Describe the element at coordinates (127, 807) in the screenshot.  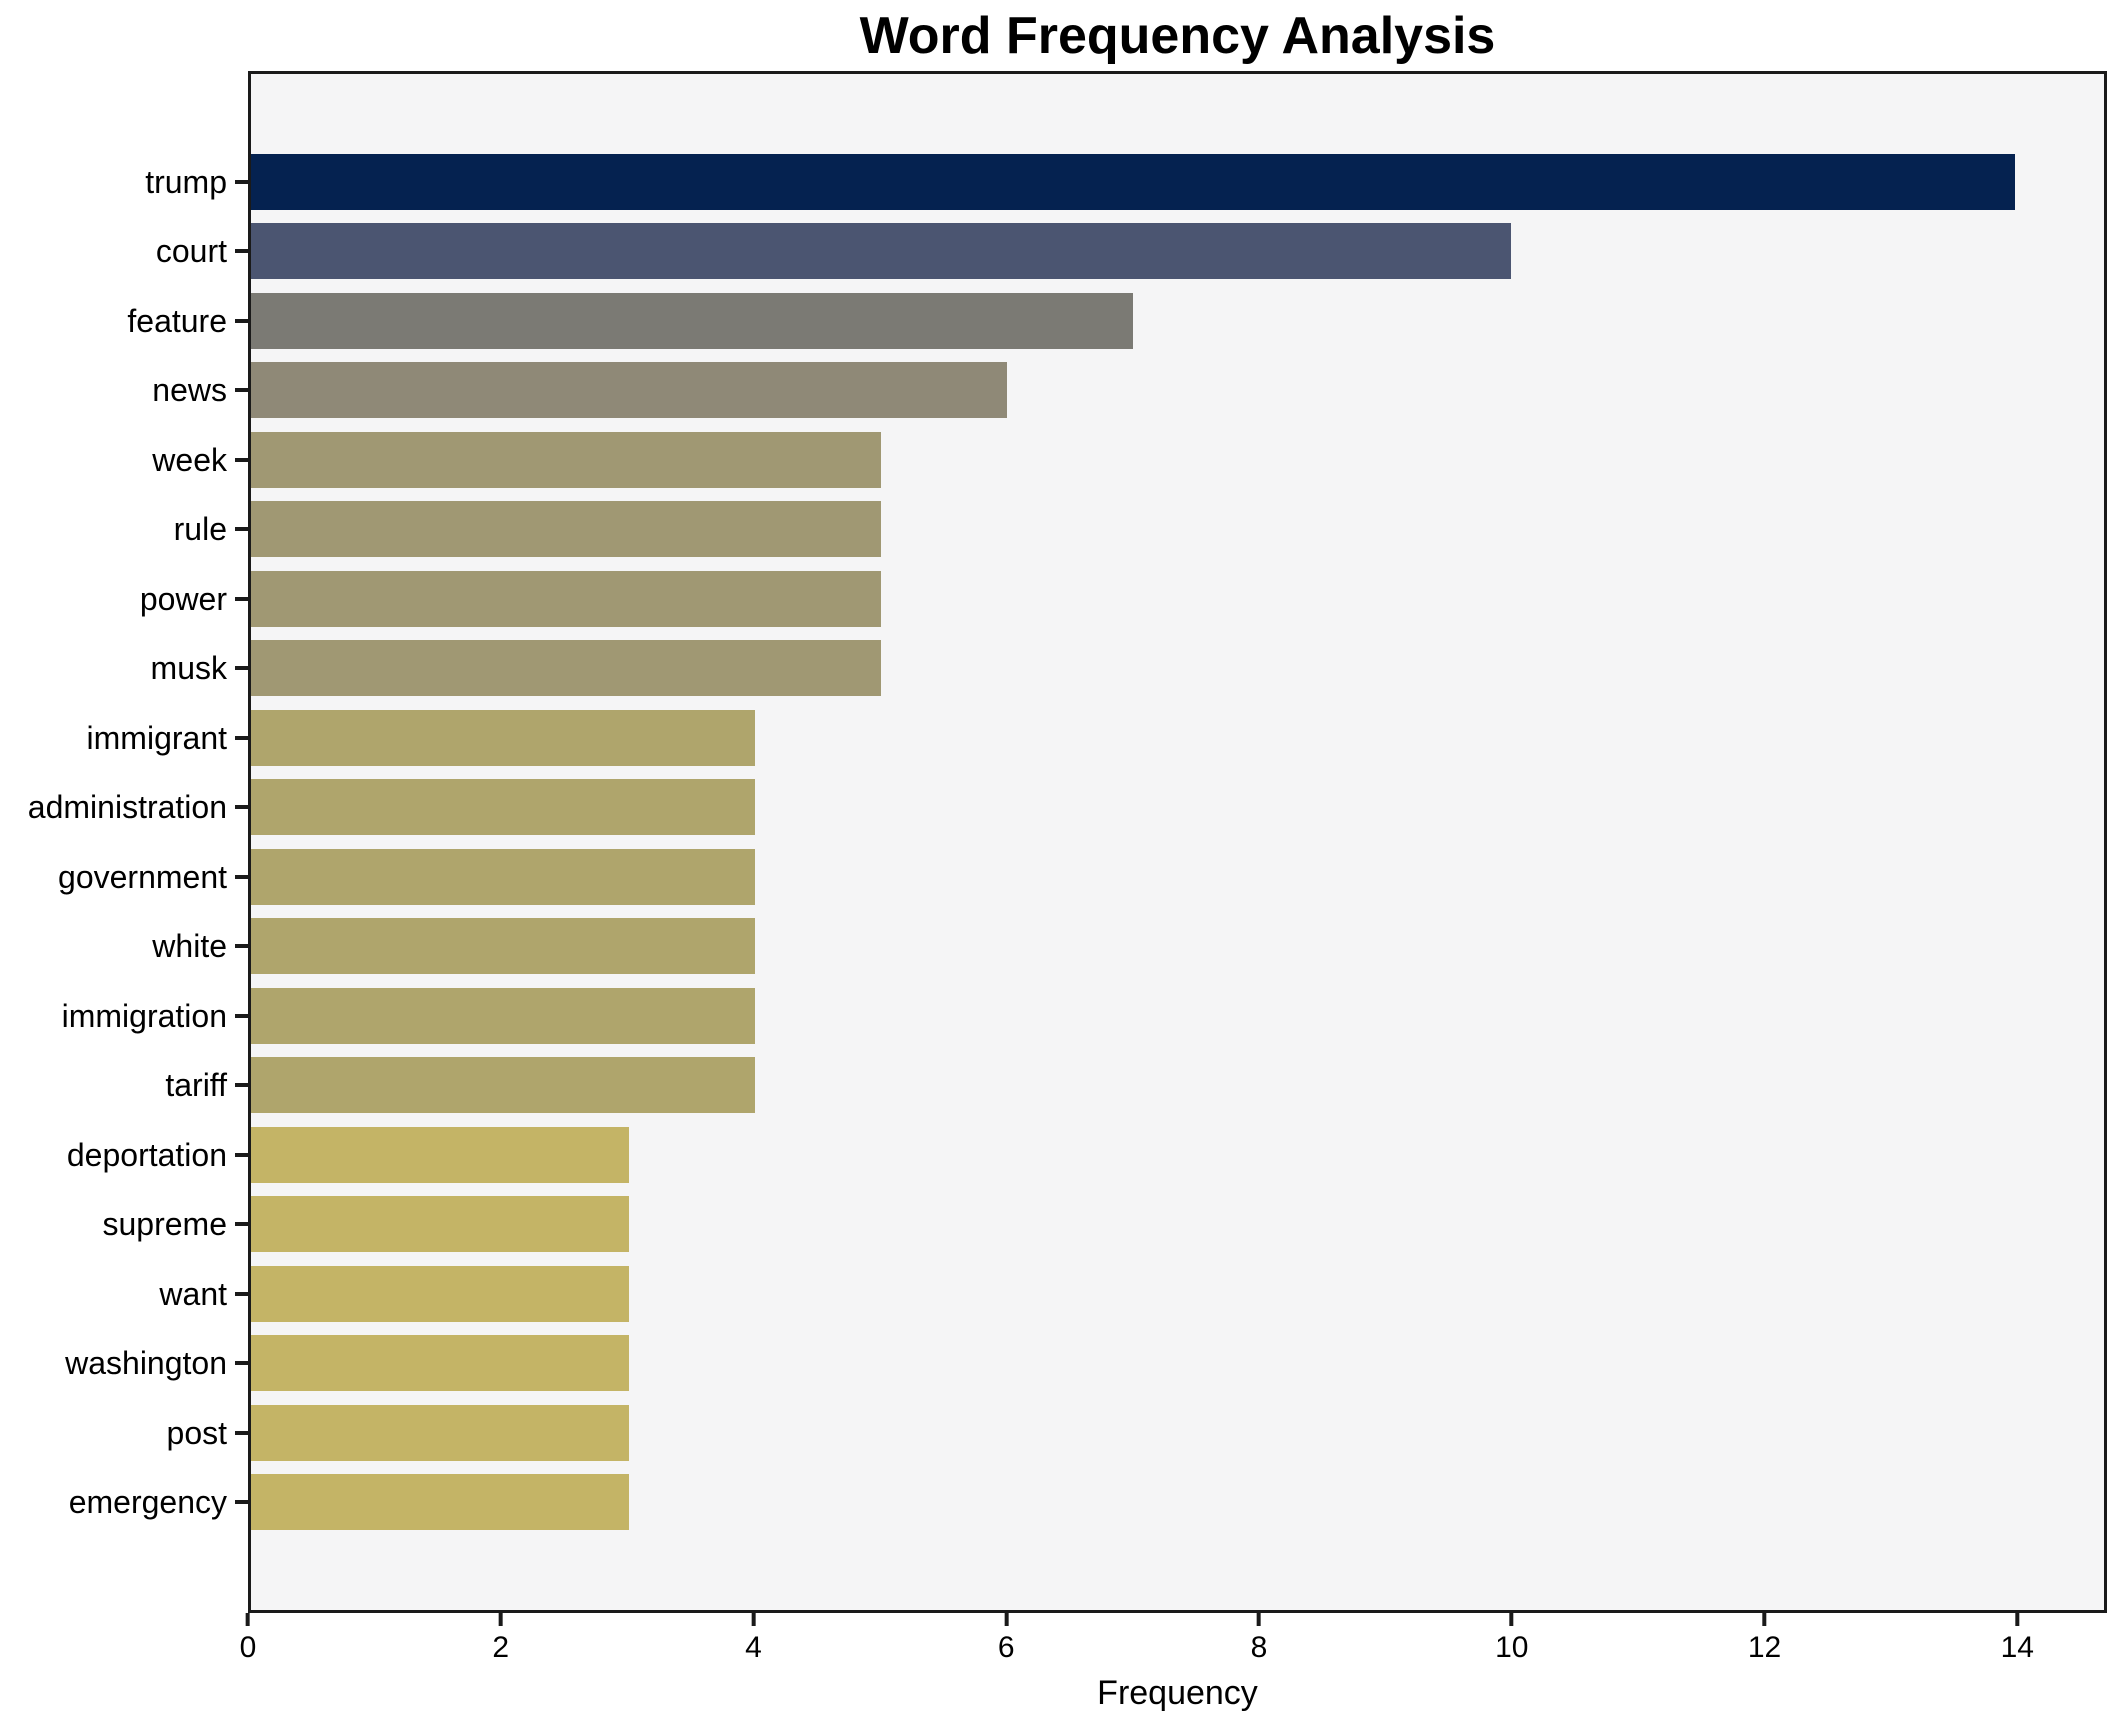
I see `y-tick-label: administration` at that location.